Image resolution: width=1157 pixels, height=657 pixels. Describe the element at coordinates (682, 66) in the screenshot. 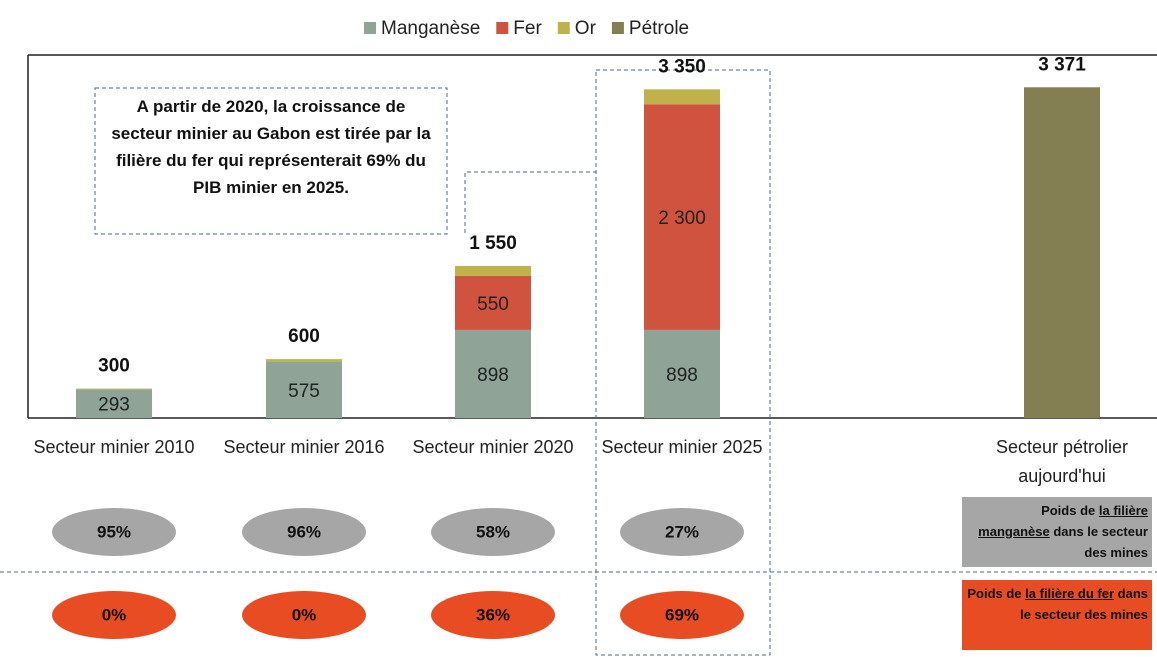

I see `total-label: 3 350` at that location.